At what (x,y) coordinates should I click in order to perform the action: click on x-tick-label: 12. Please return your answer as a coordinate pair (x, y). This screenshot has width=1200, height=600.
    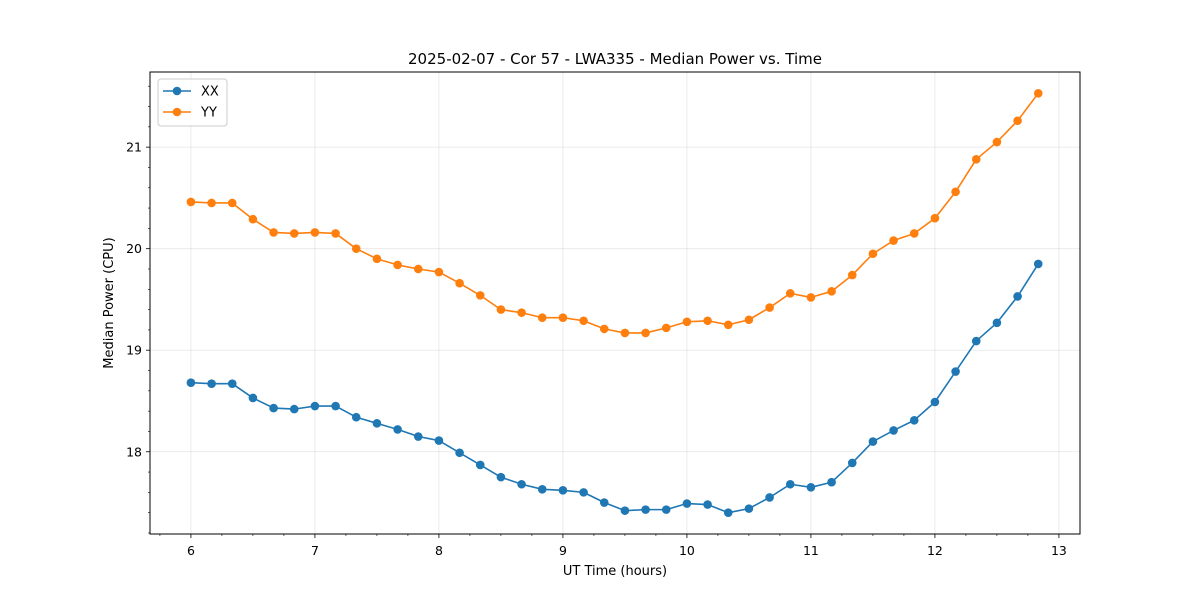
    Looking at the image, I should click on (935, 550).